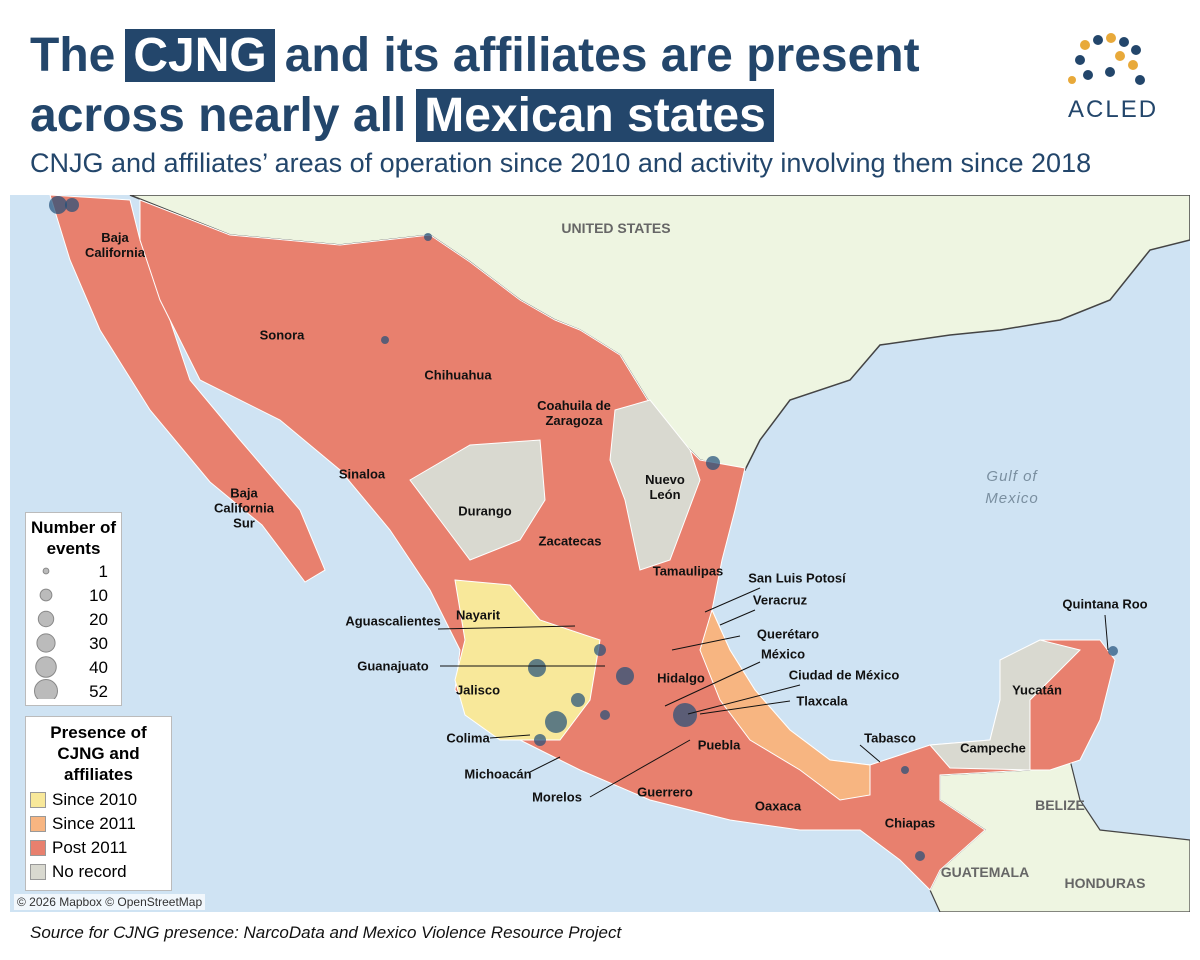 The height and width of the screenshot is (960, 1200). What do you see at coordinates (681, 678) in the screenshot?
I see `state-label: Hidalgo` at bounding box center [681, 678].